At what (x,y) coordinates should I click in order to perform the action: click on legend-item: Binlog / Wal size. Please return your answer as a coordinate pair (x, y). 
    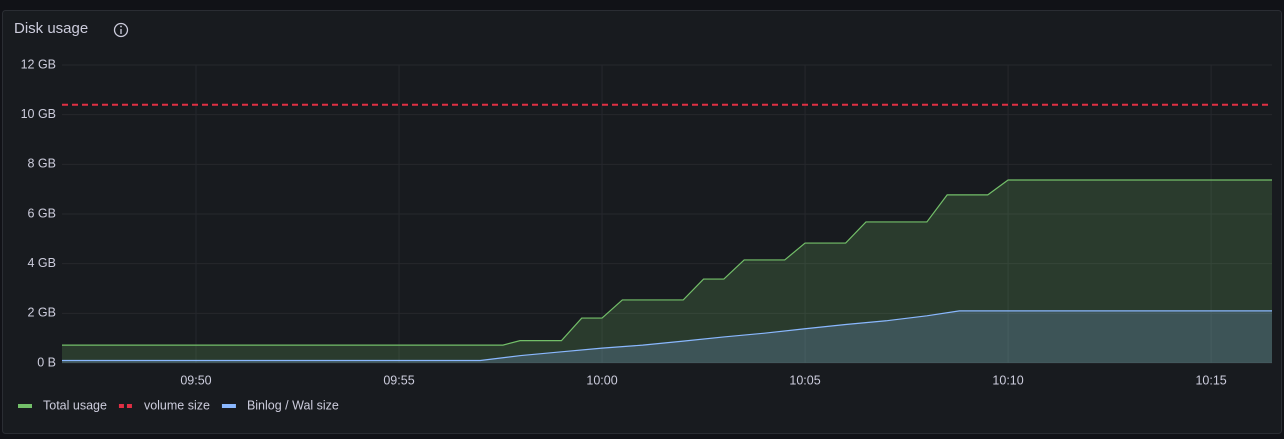
    Looking at the image, I should click on (280, 405).